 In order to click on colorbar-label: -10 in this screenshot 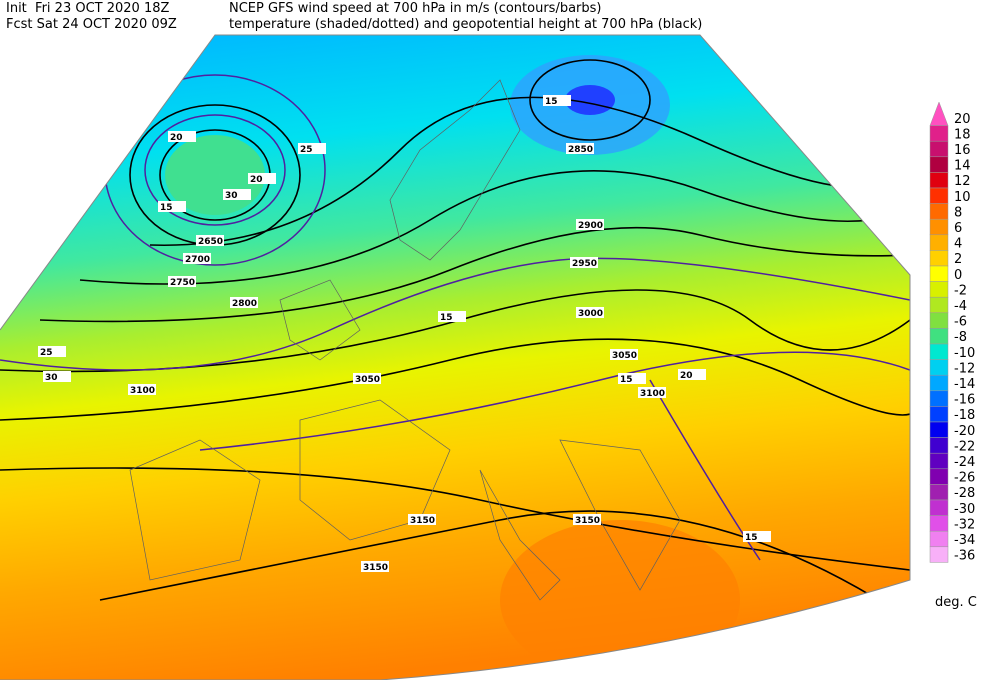, I will do `click(964, 353)`.